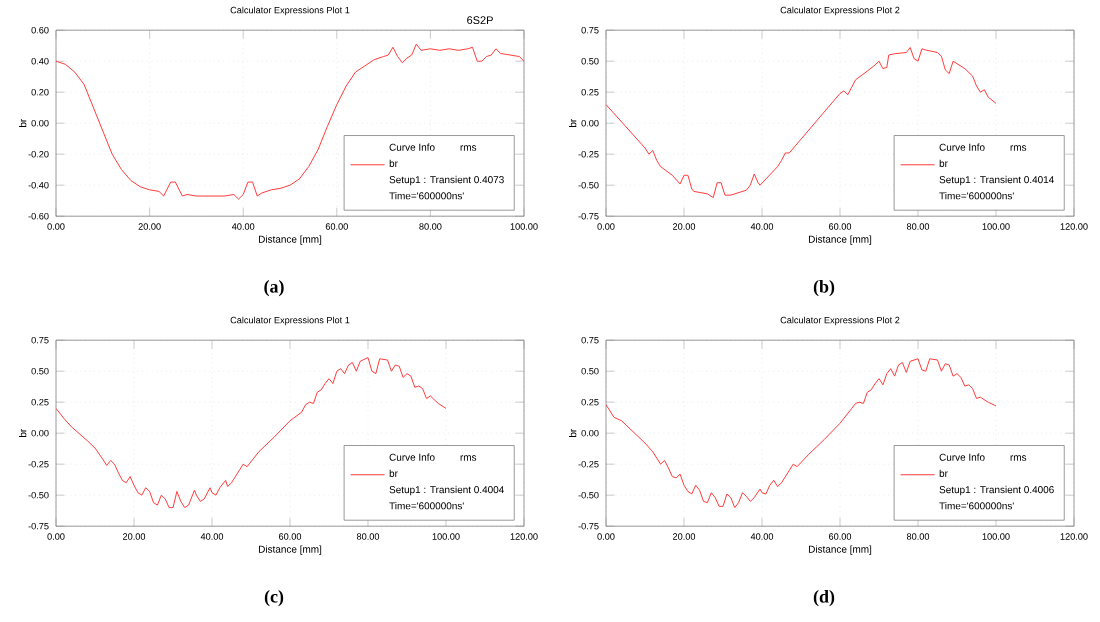  Describe the element at coordinates (274, 598) in the screenshot. I see `text: (c)` at that location.